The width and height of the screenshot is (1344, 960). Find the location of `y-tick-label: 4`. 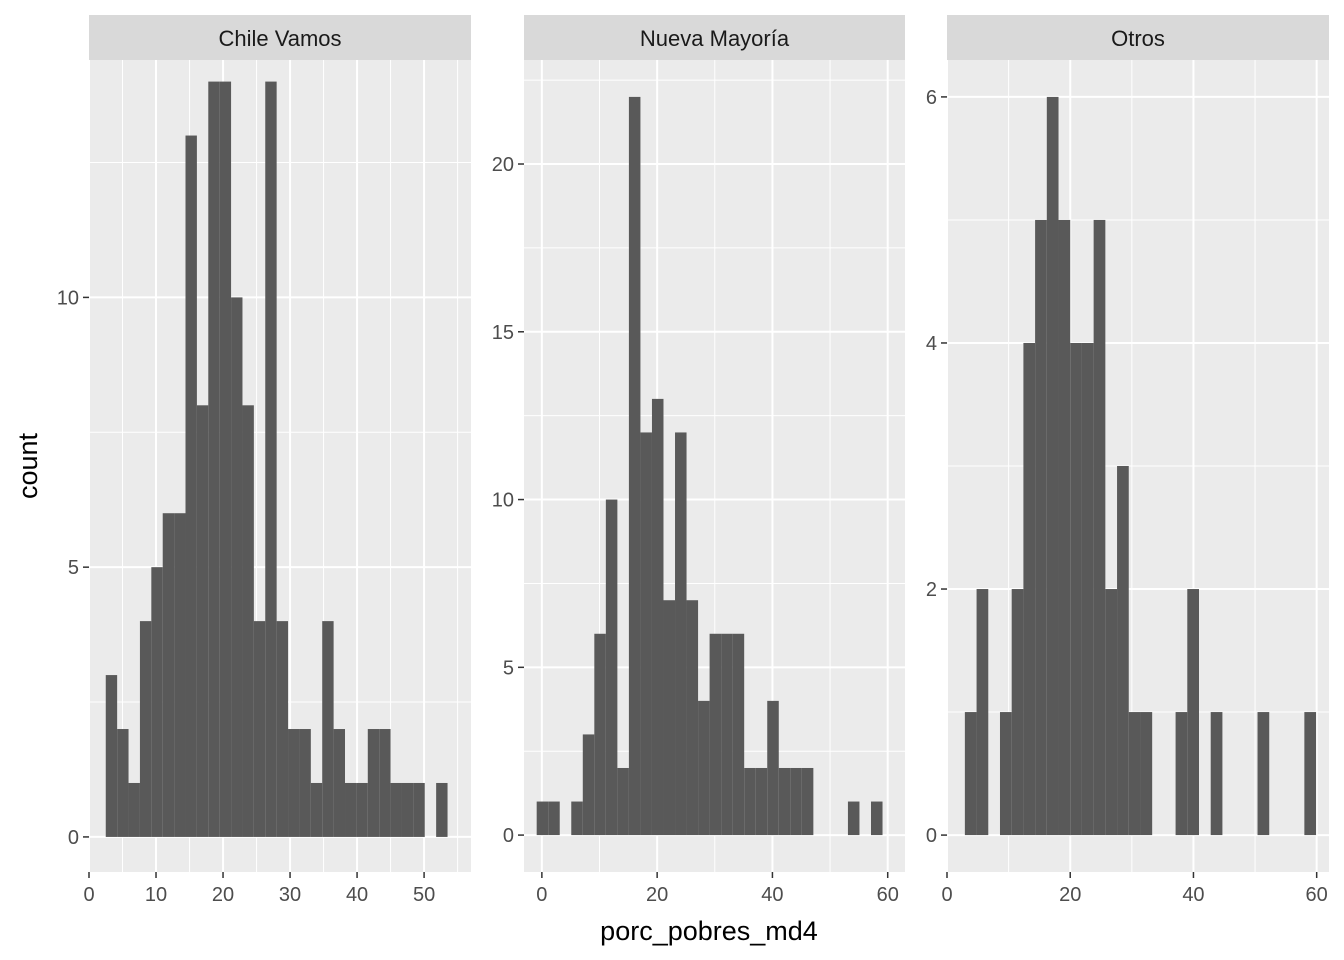

y-tick-label: 4 is located at coordinates (931, 344).